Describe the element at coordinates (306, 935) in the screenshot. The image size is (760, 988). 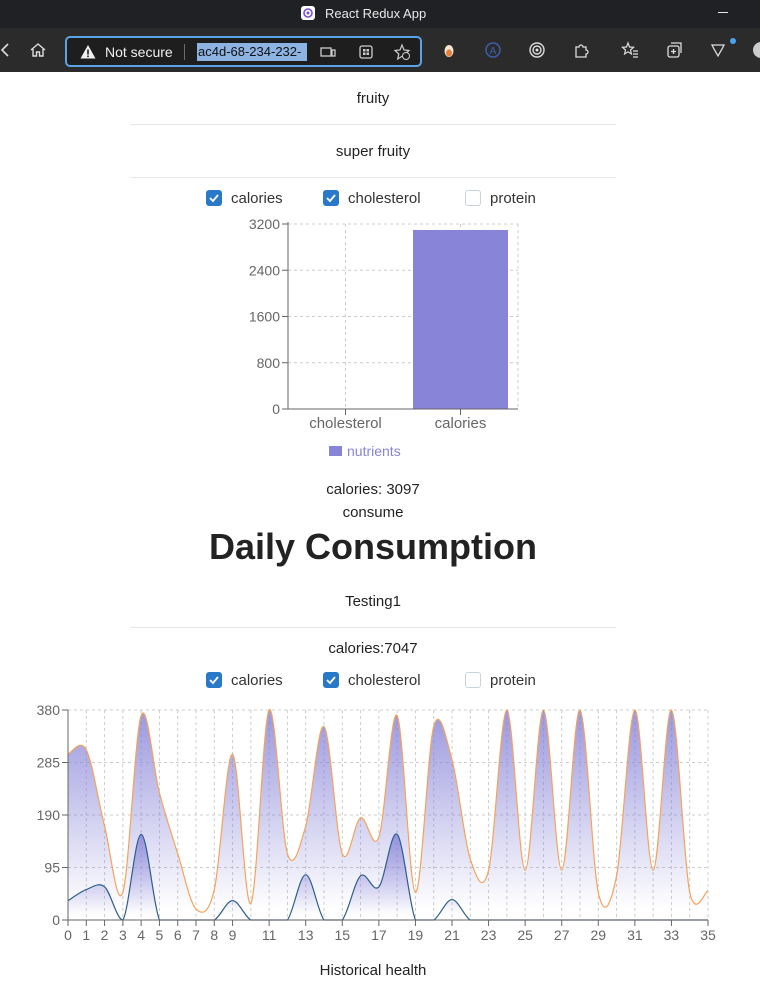
I see `x-tick-label: 13` at that location.